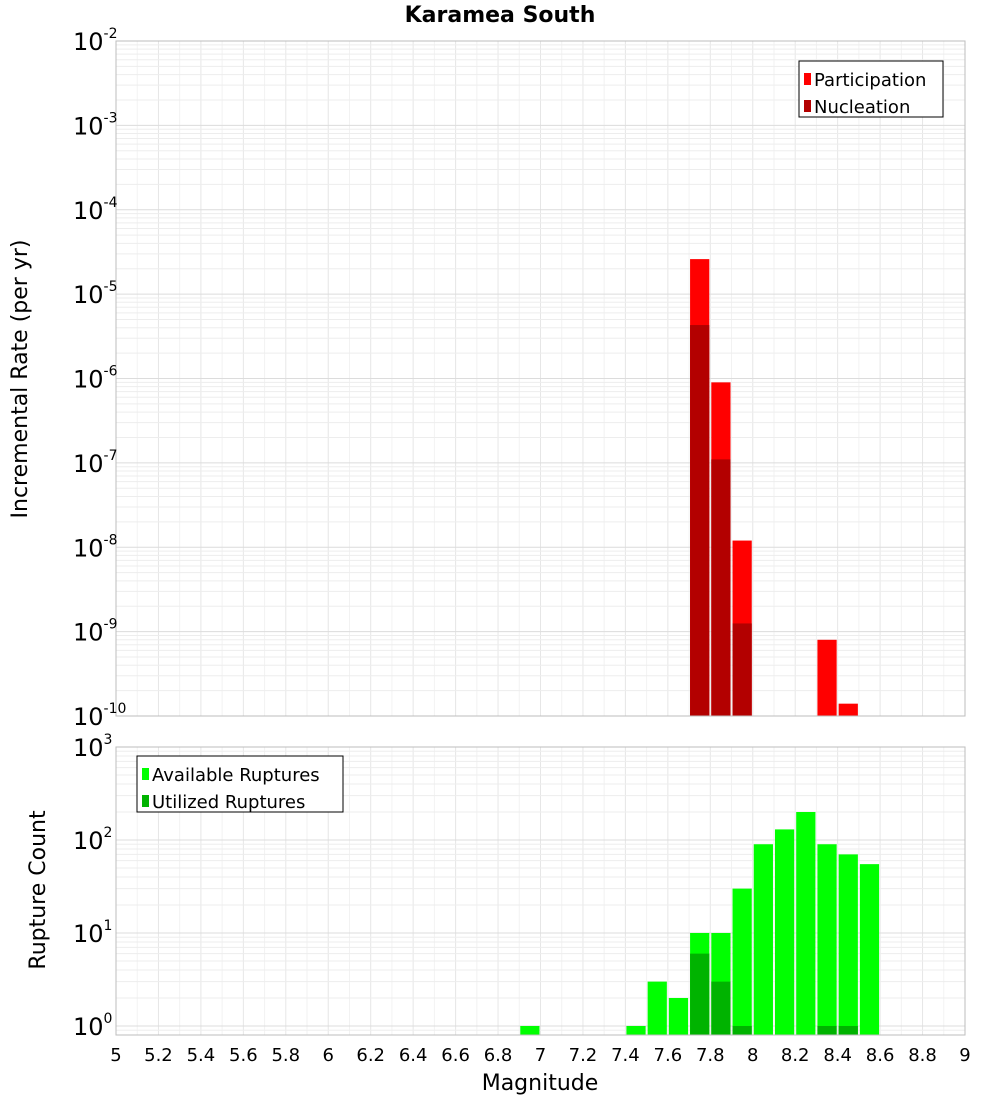  I want to click on legend-label: Nucleation, so click(862, 107).